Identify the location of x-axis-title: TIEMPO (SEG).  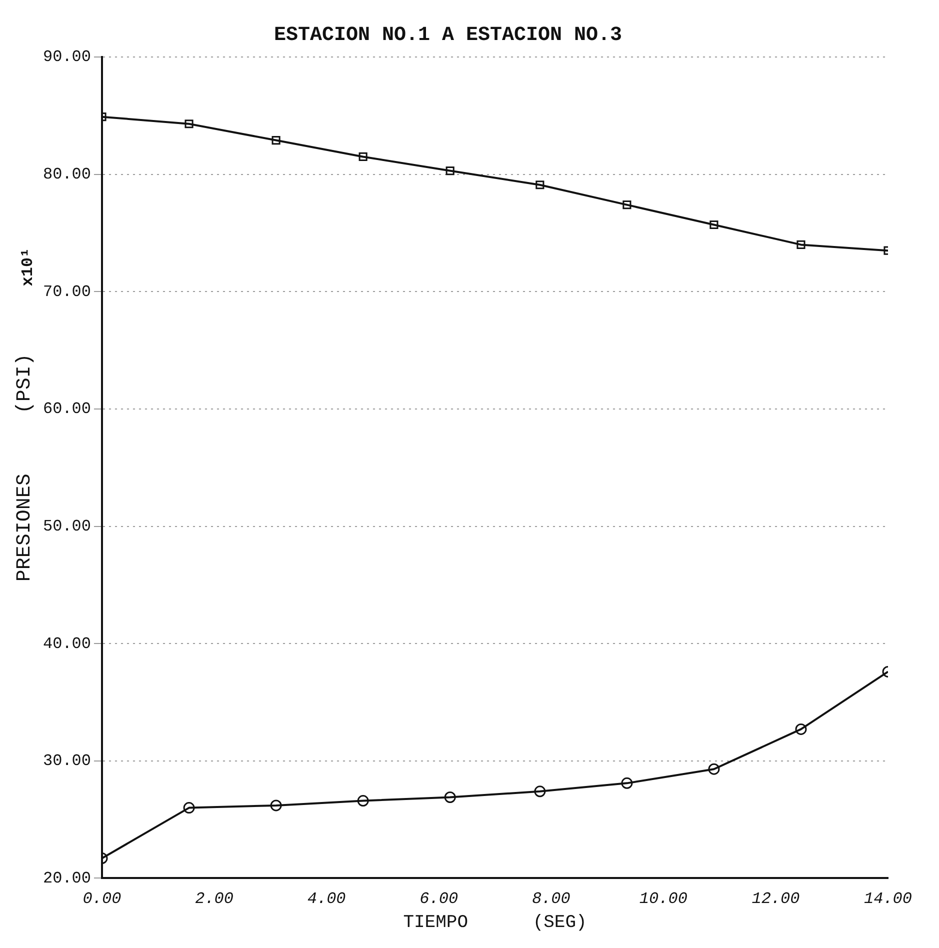
(495, 922).